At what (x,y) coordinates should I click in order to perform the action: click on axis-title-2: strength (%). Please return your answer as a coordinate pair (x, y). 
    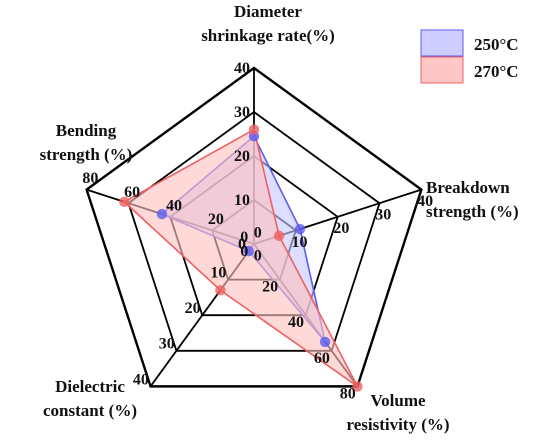
    Looking at the image, I should click on (472, 211).